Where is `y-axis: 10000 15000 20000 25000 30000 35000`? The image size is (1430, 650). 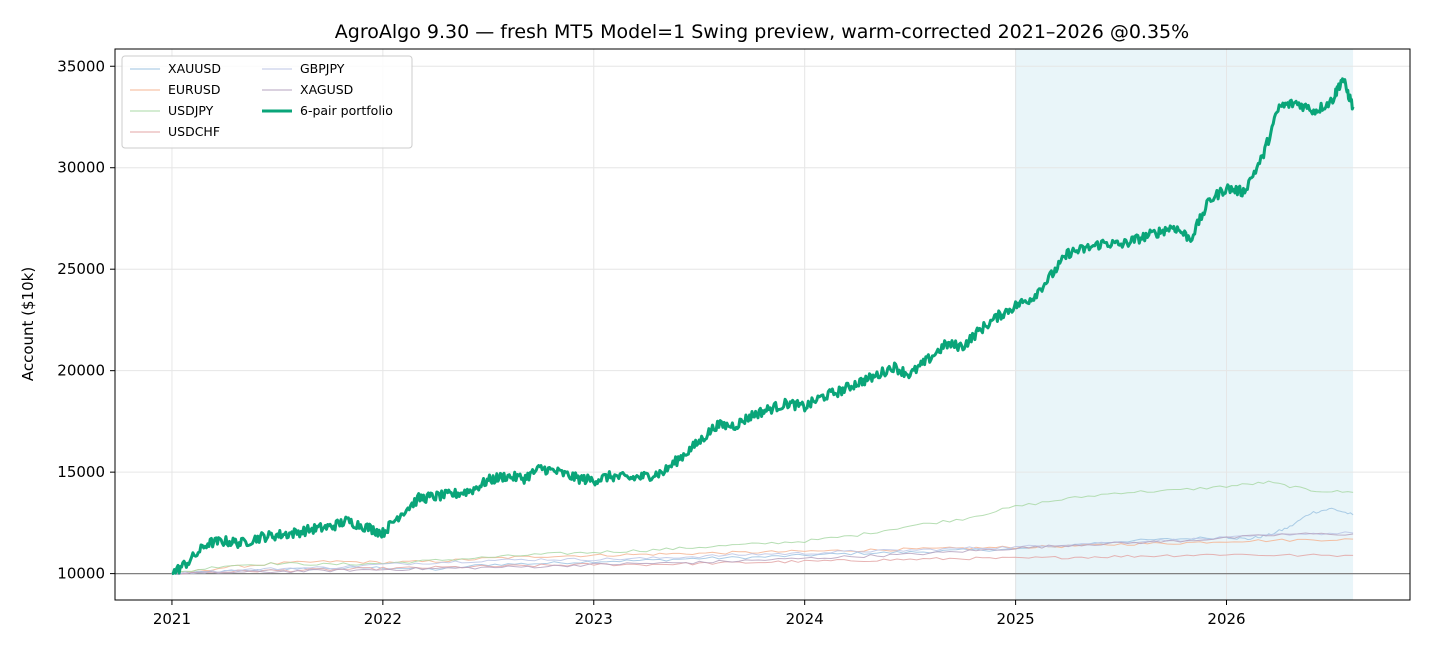 y-axis: 10000 15000 20000 25000 30000 35000 is located at coordinates (86, 320).